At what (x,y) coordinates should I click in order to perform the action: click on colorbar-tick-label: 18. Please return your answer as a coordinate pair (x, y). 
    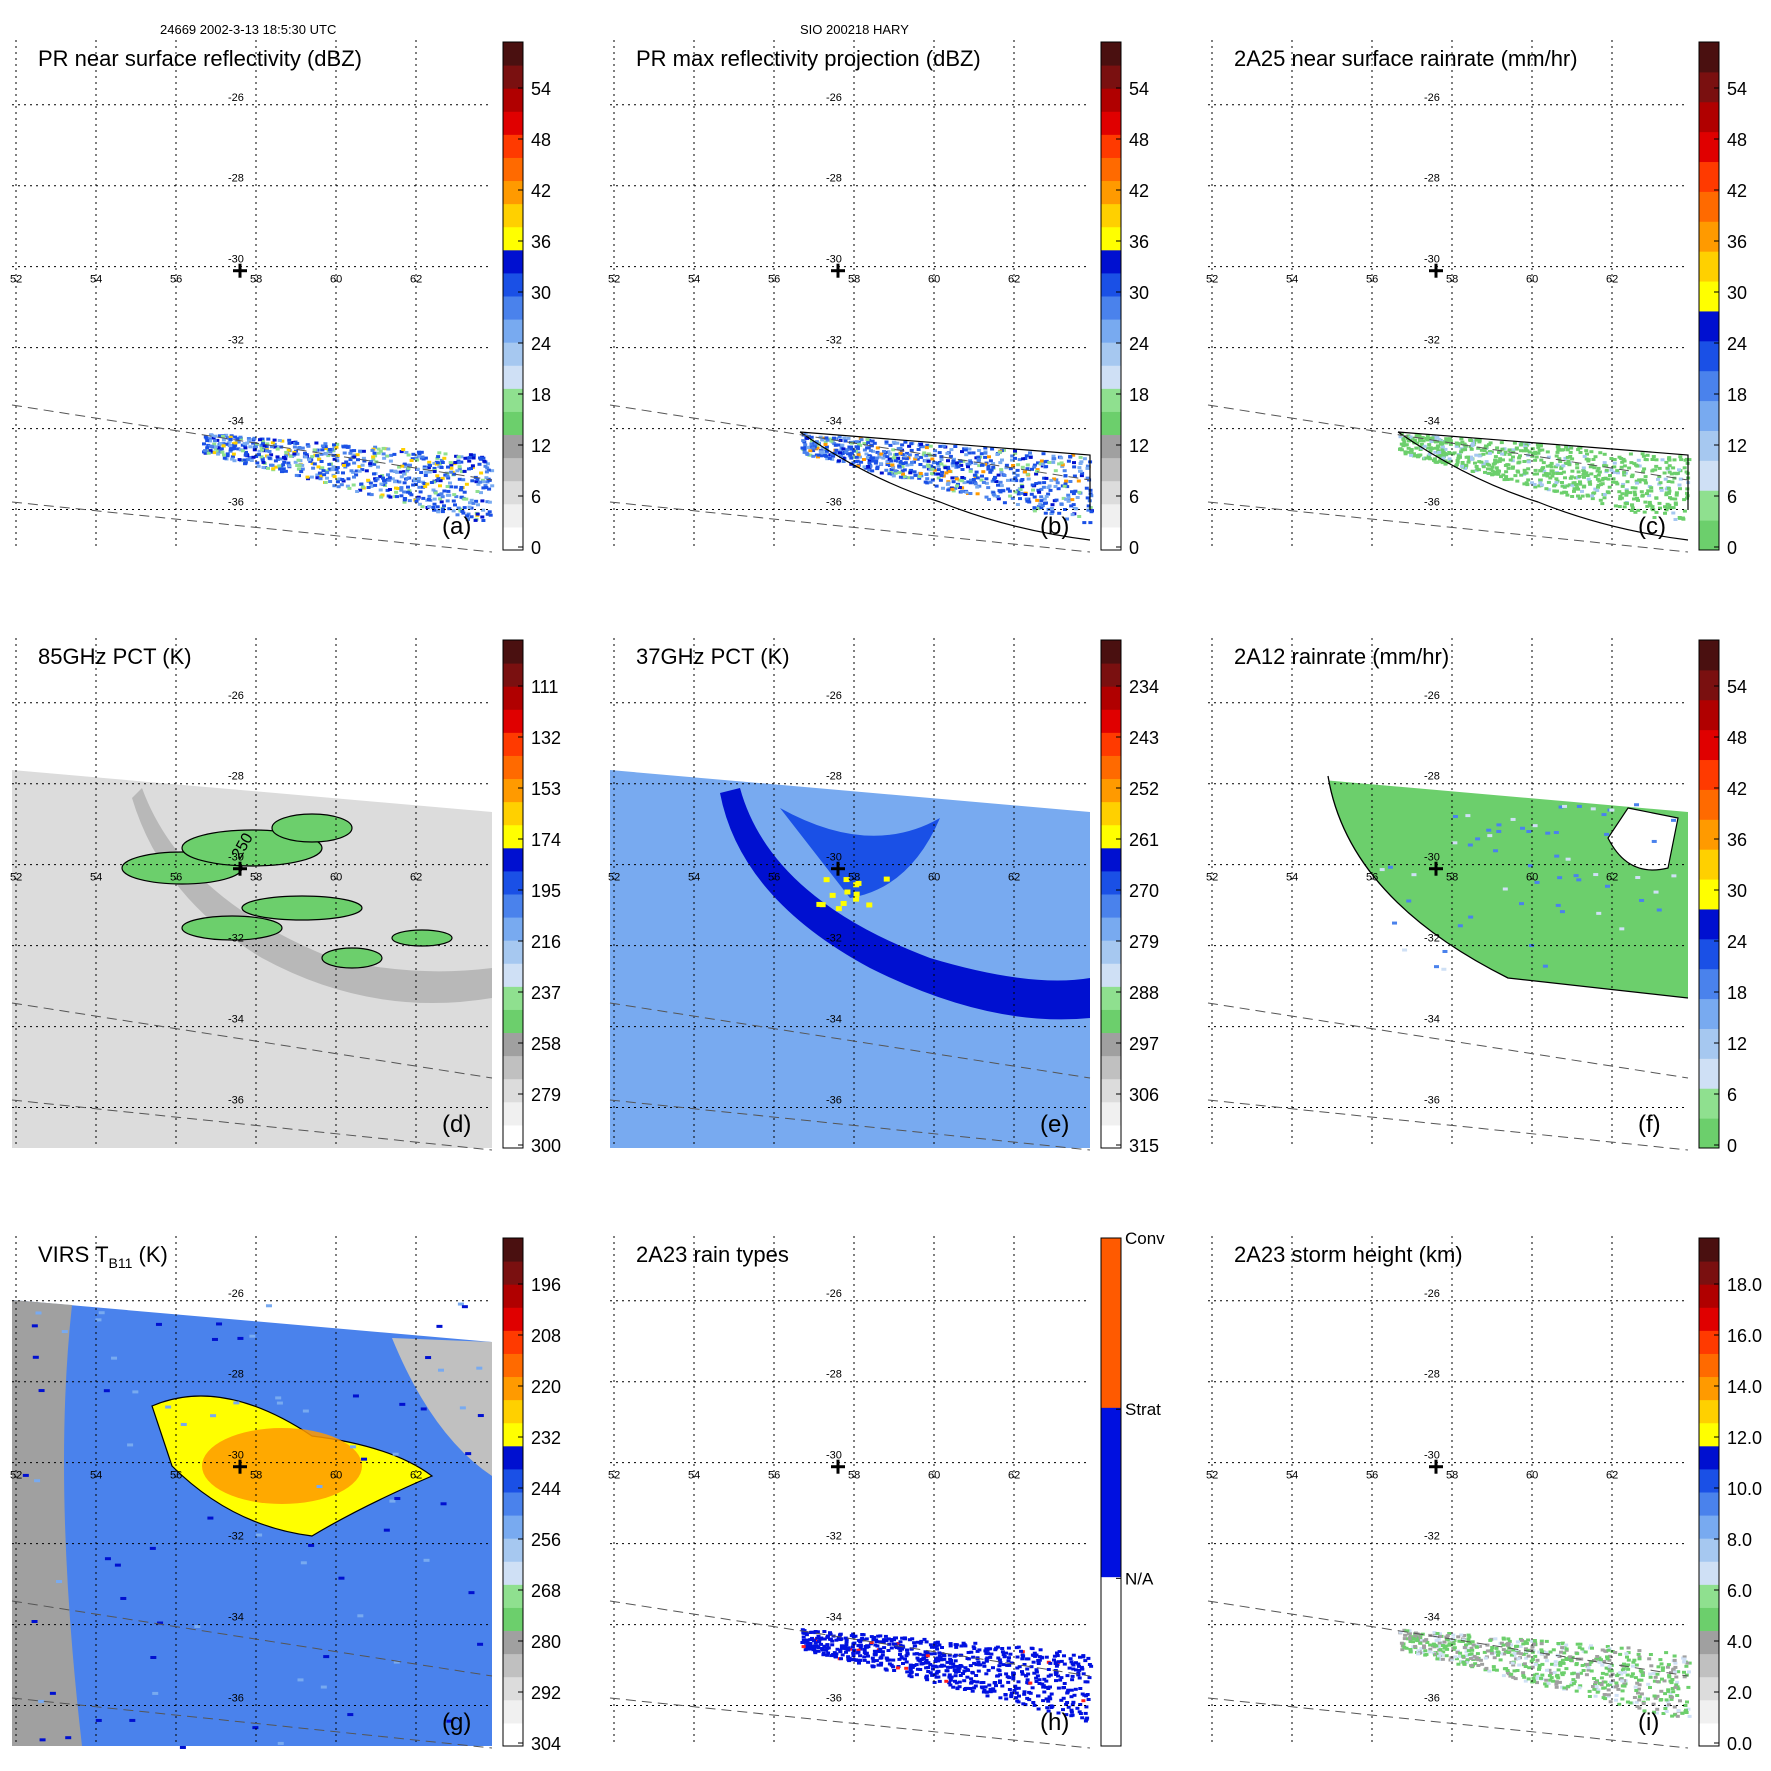
    Looking at the image, I should click on (1737, 395).